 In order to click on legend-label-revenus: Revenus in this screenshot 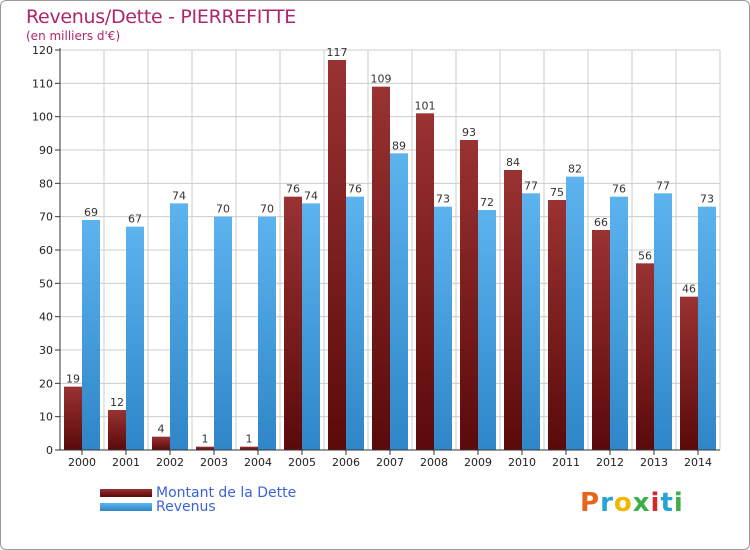, I will do `click(186, 507)`.